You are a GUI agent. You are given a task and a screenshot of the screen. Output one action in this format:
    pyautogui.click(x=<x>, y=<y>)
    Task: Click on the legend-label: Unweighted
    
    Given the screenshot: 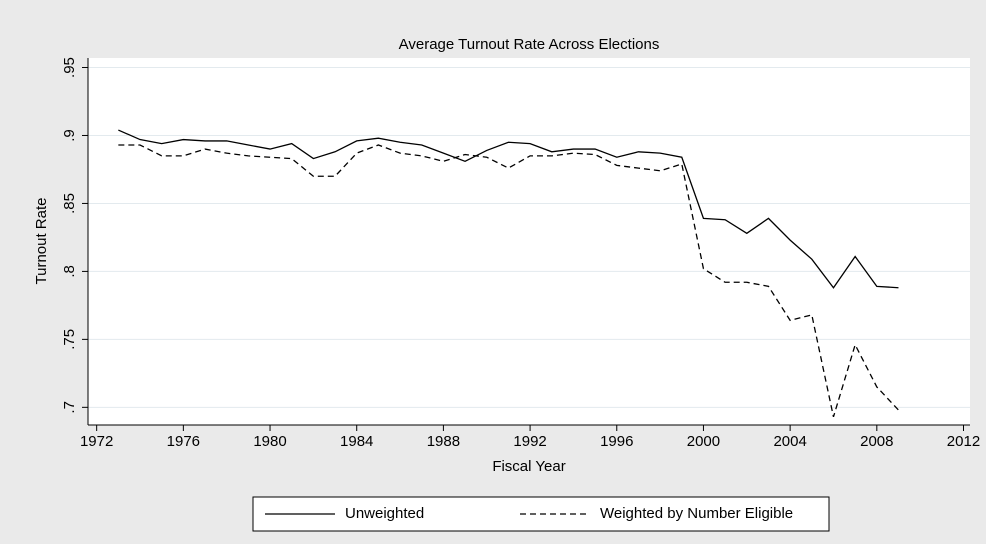 What is the action you would take?
    pyautogui.click(x=384, y=513)
    